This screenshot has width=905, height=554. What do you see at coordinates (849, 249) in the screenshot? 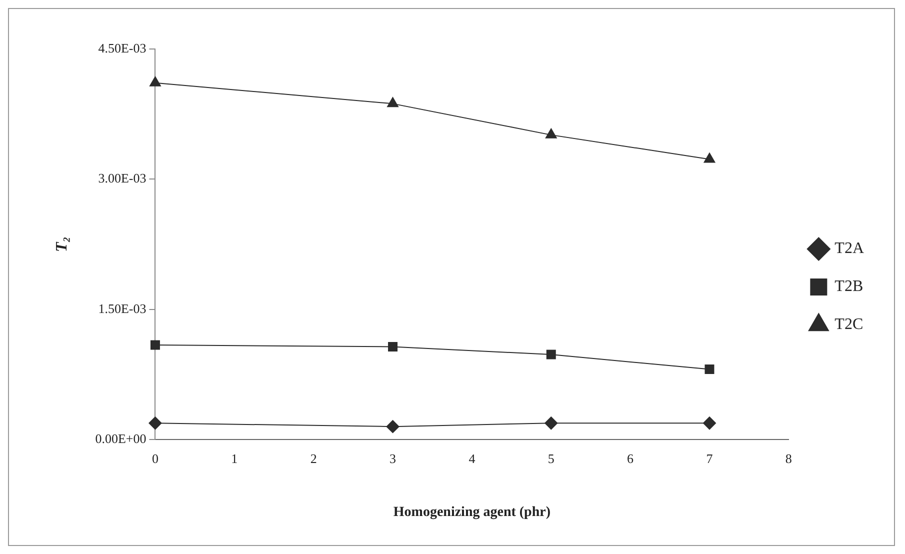
I see `legend-label: T2A` at bounding box center [849, 249].